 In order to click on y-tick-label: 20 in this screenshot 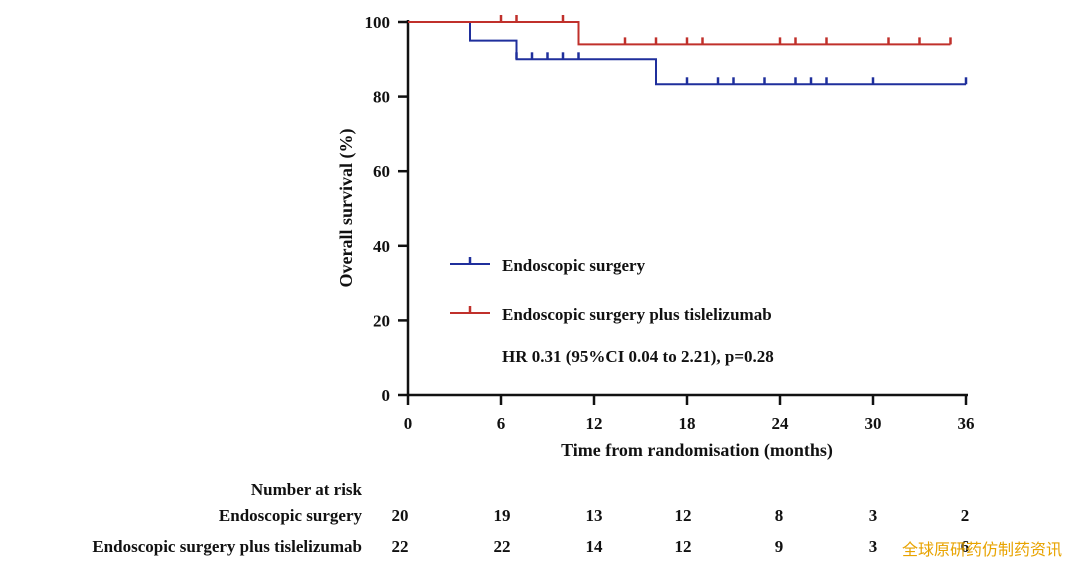, I will do `click(381, 320)`.